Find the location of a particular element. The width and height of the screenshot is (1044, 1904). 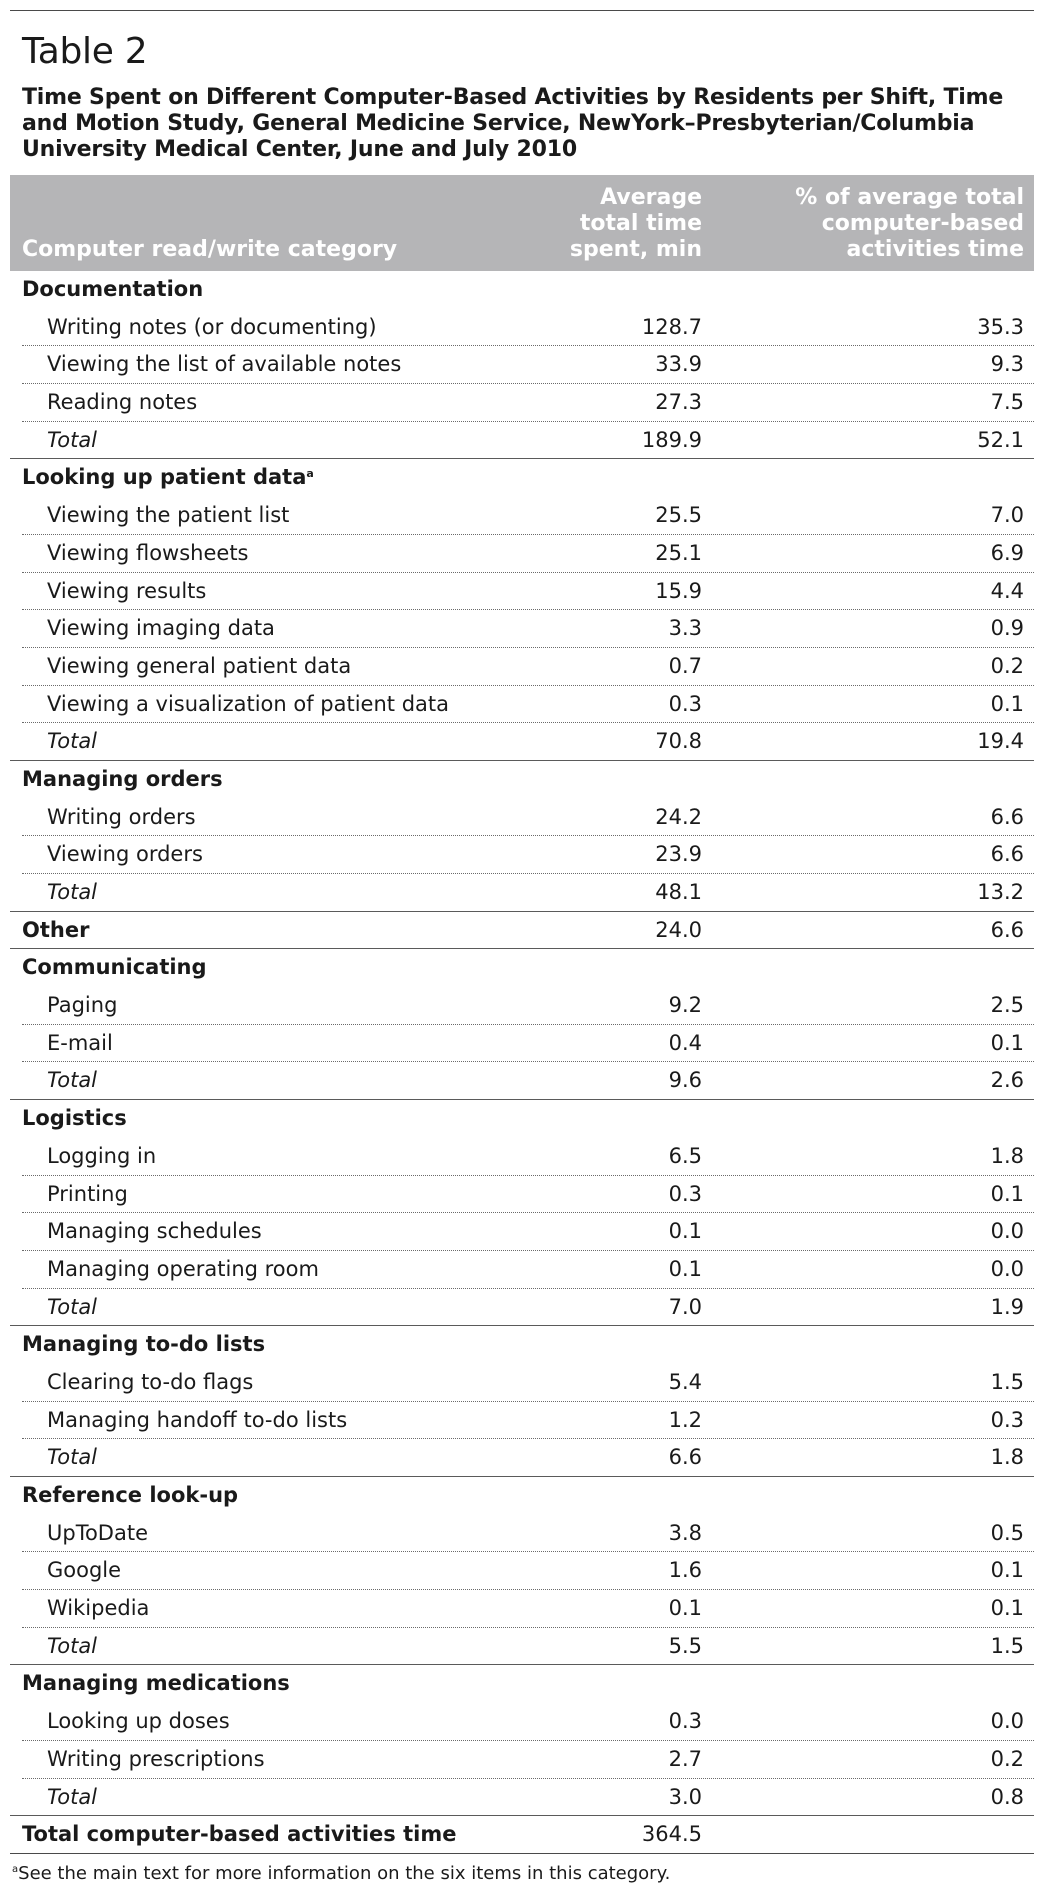

row-label: E-mail is located at coordinates (80, 1044).